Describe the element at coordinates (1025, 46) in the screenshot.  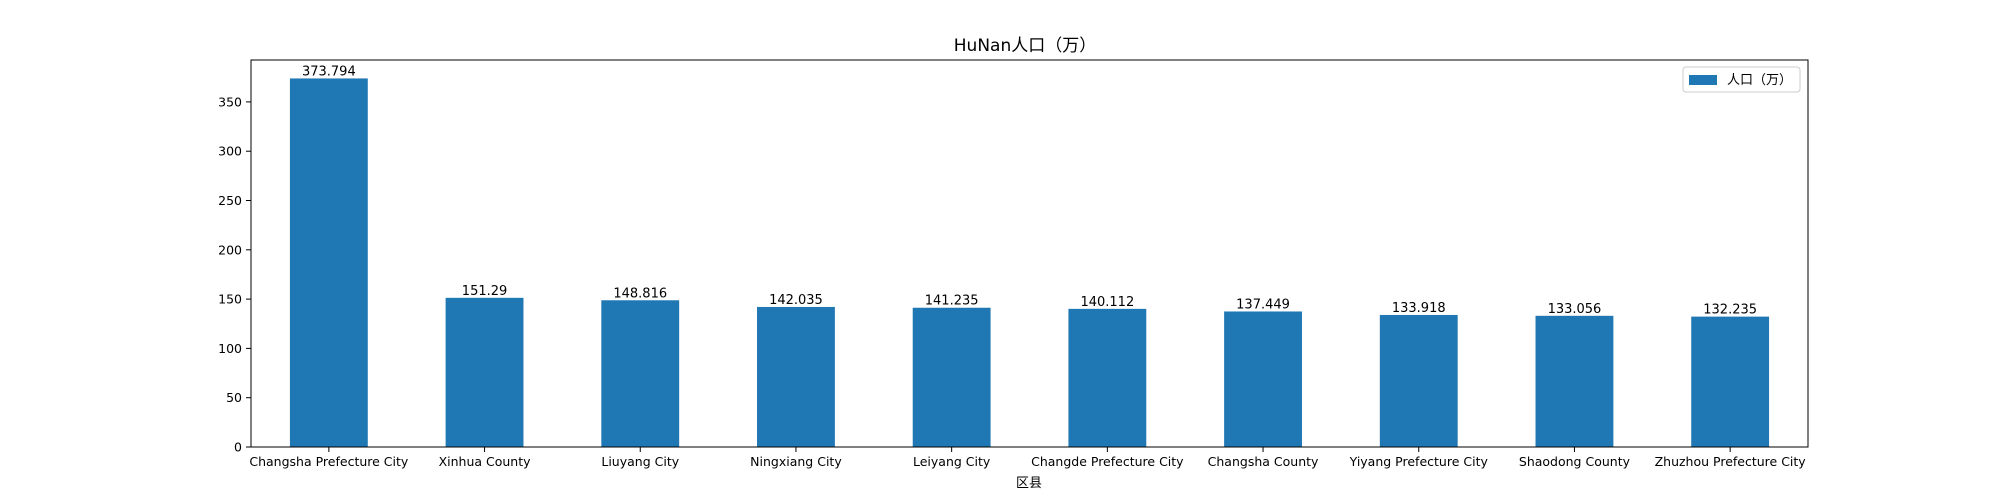
I see `chart-title: HuNan人口（万）` at that location.